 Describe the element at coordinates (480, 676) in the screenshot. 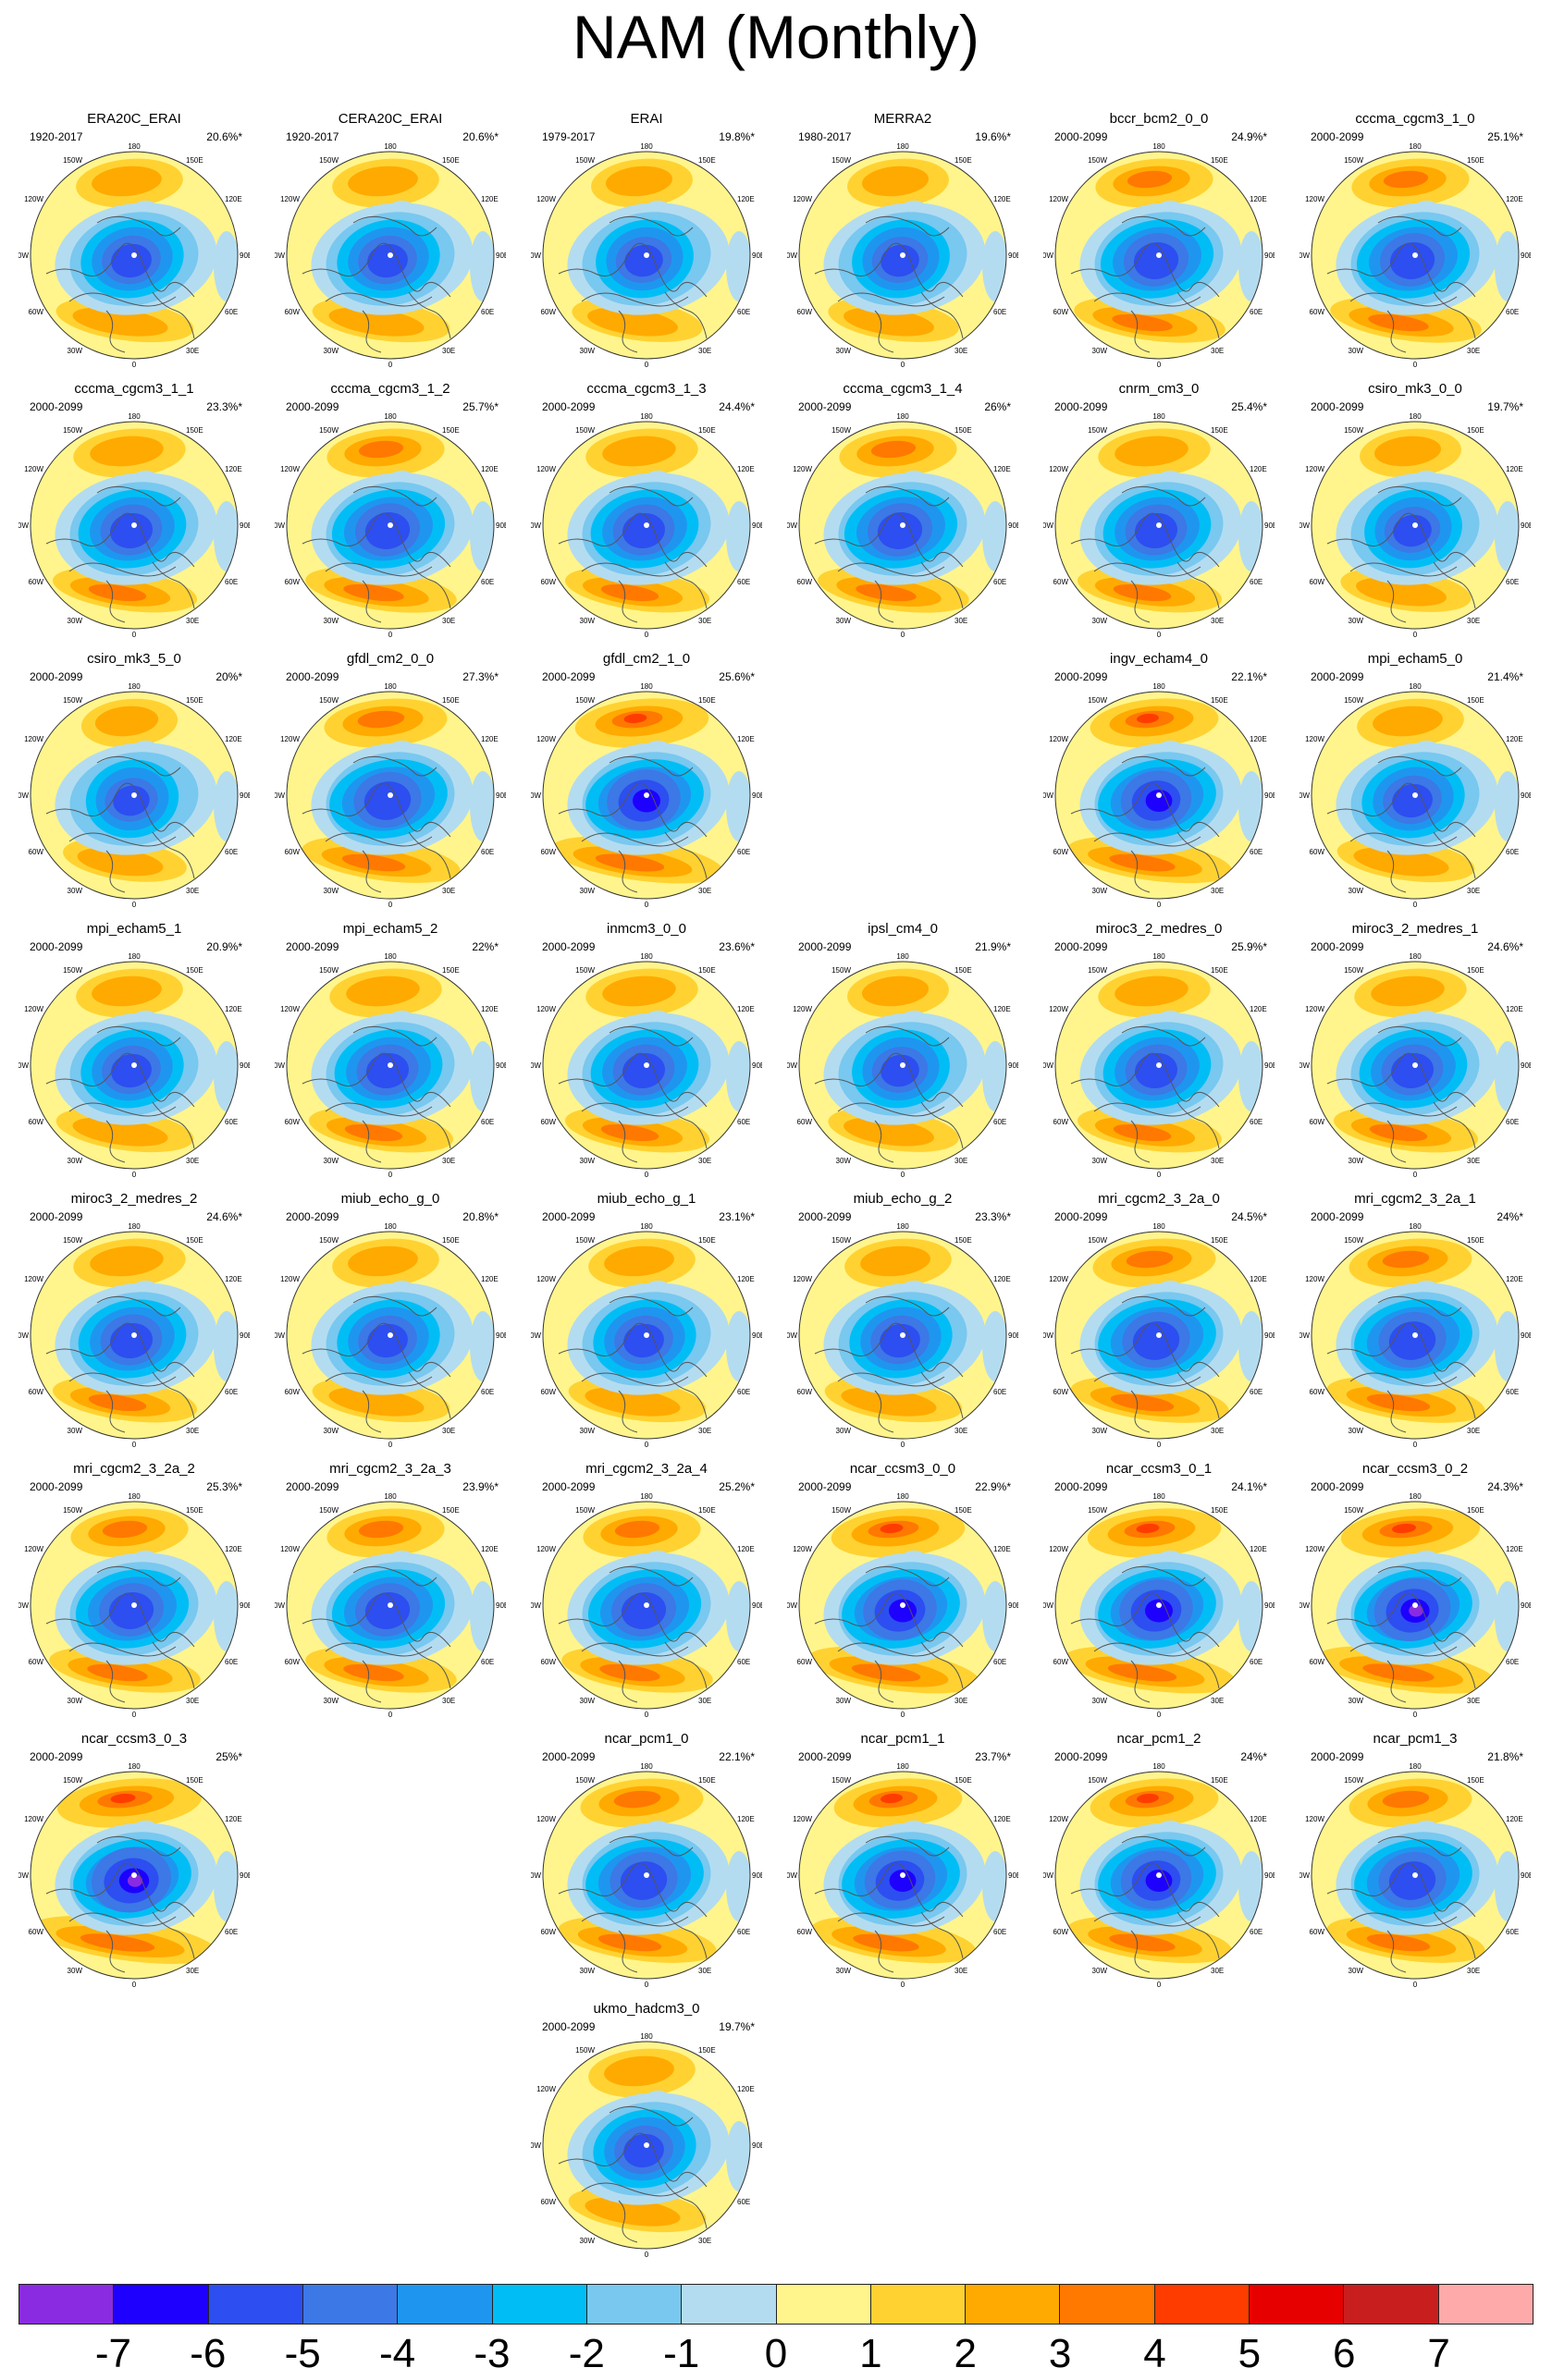

I see `panel-variance-percent: 27.3%*` at that location.